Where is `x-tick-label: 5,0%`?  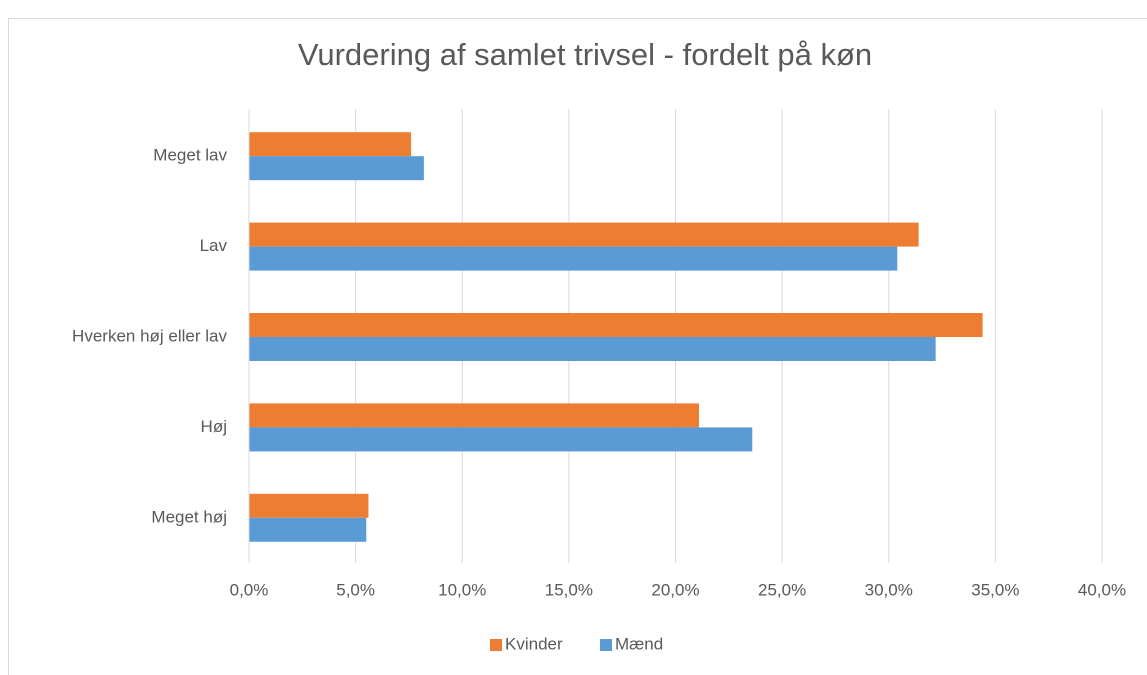
x-tick-label: 5,0% is located at coordinates (355, 589).